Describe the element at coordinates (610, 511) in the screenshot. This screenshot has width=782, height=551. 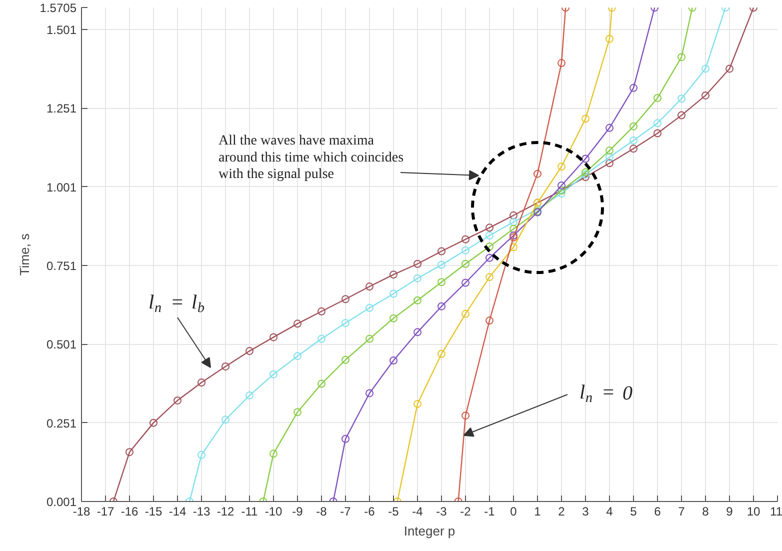
I see `x-tick-label: 4` at that location.